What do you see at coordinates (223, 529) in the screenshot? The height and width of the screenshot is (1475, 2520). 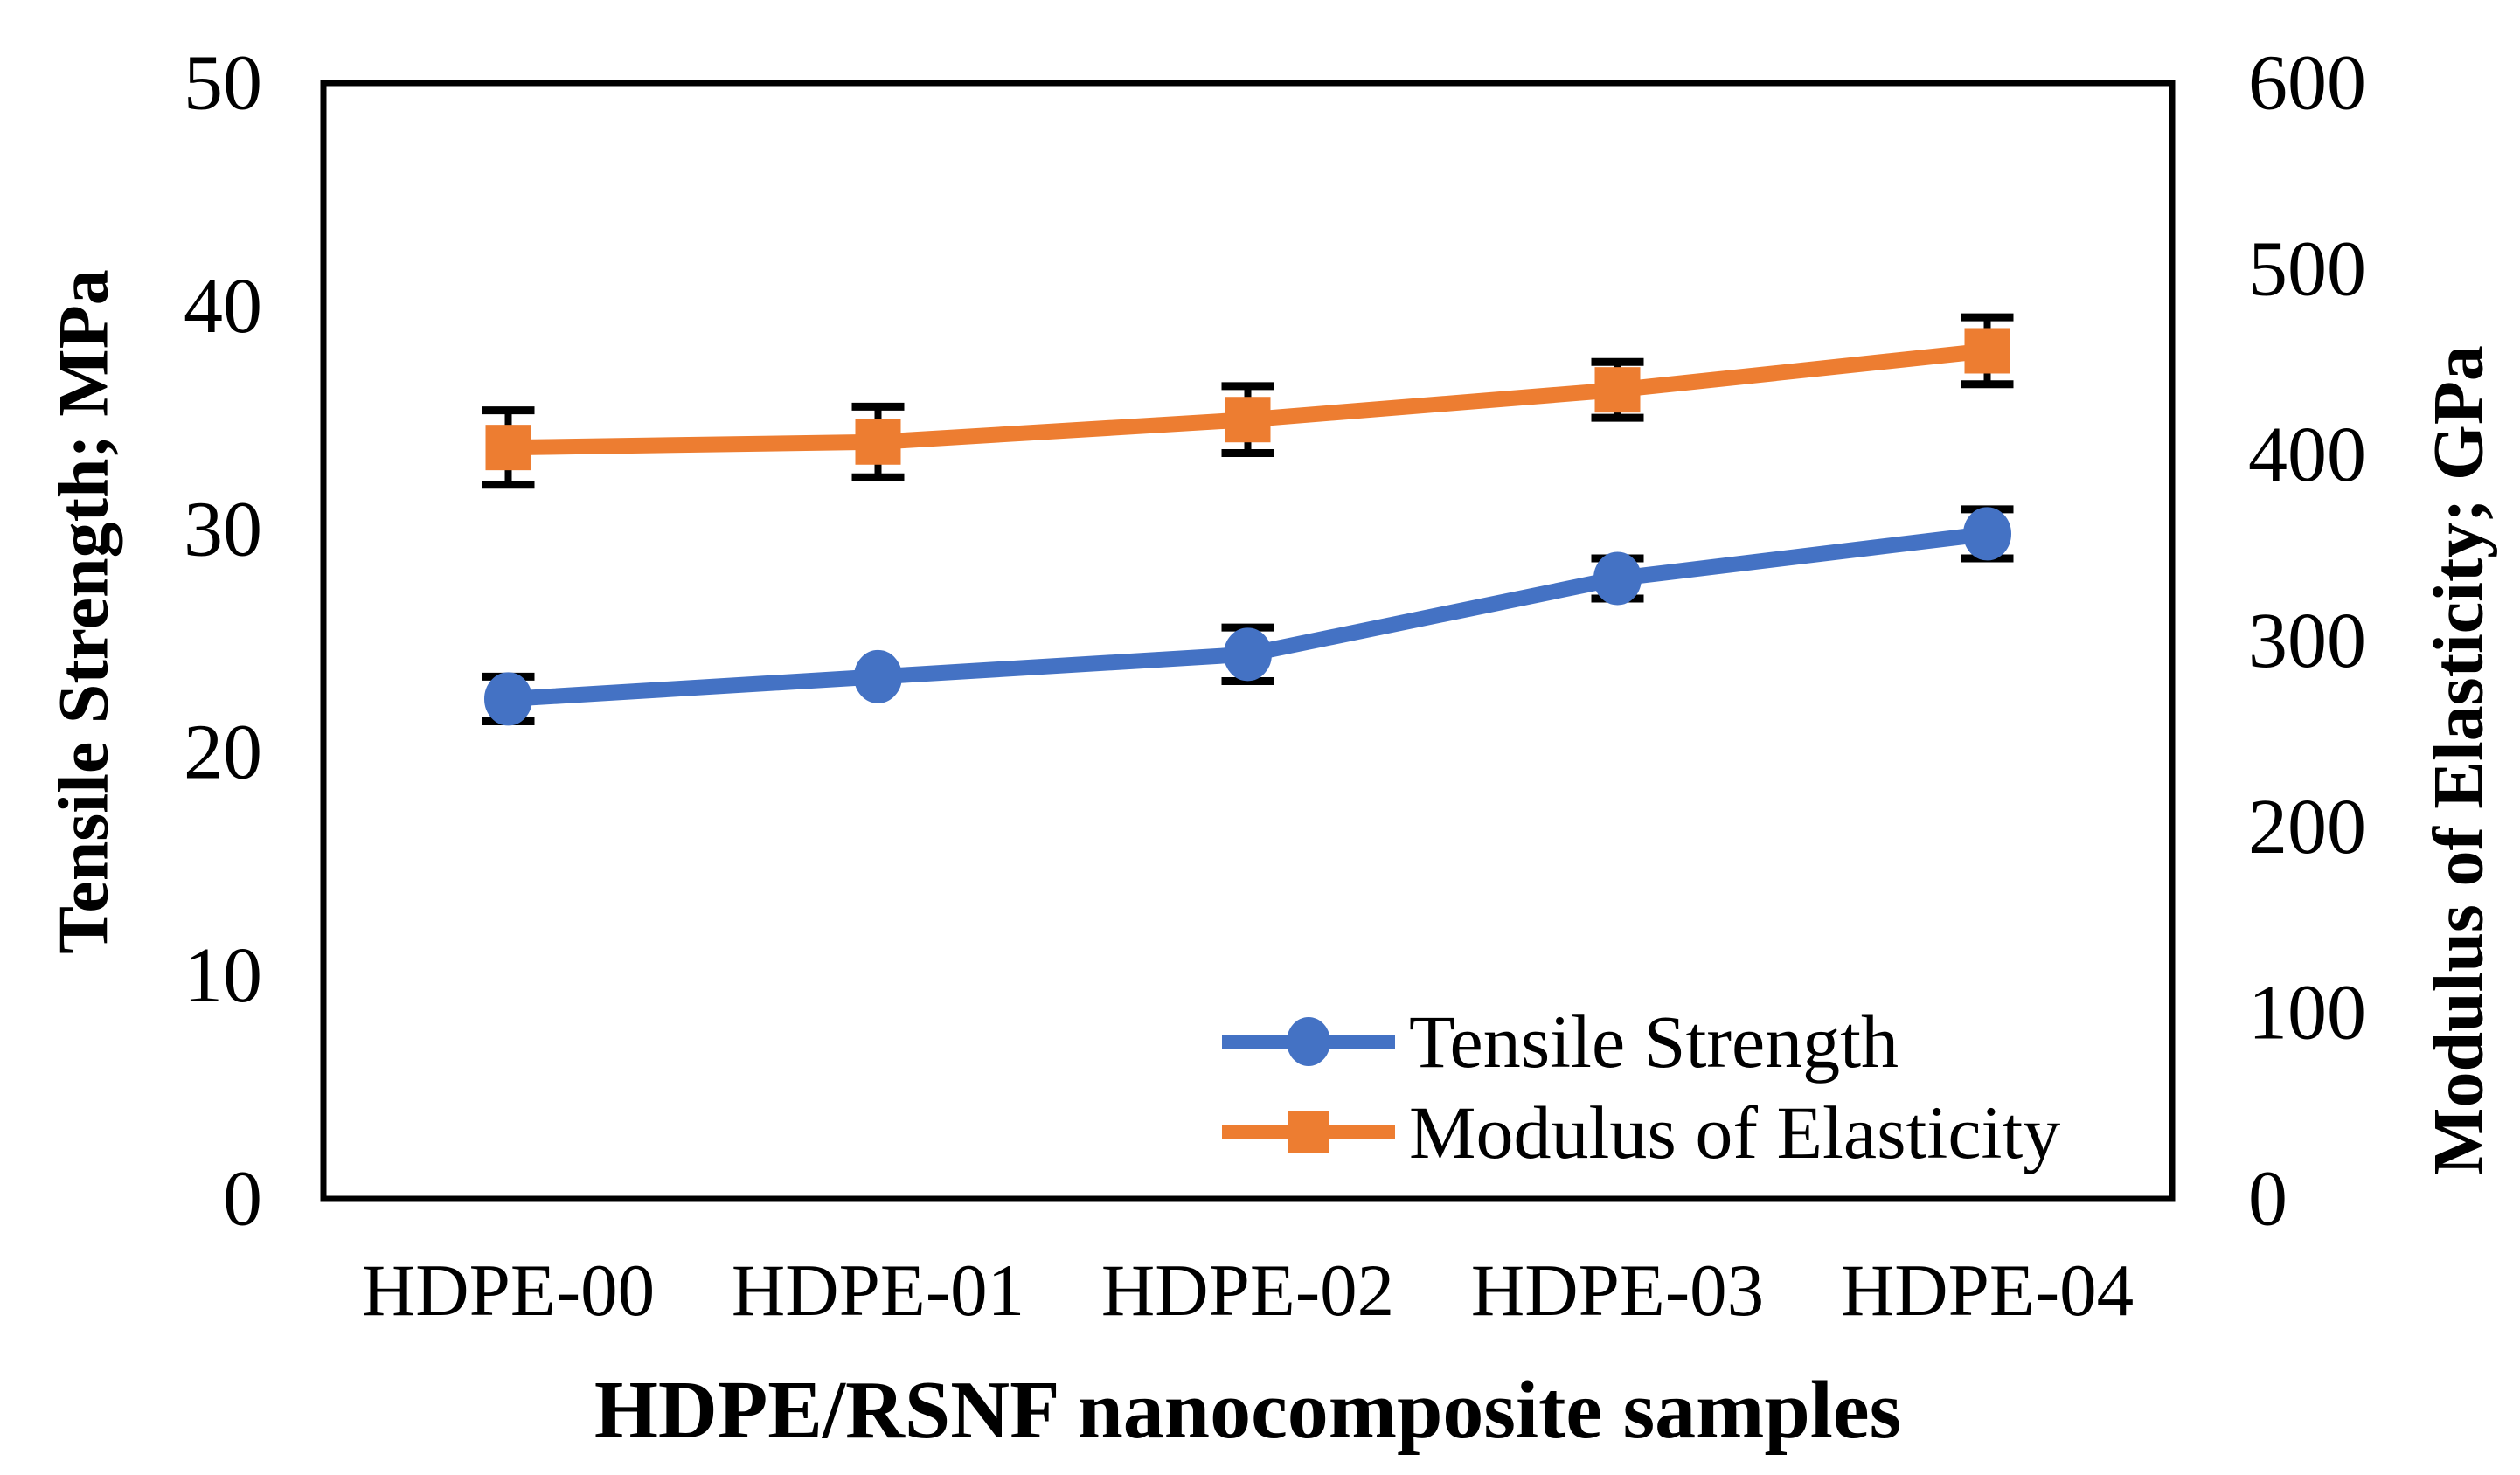 I see `y-axis-left-tick-label: 30` at bounding box center [223, 529].